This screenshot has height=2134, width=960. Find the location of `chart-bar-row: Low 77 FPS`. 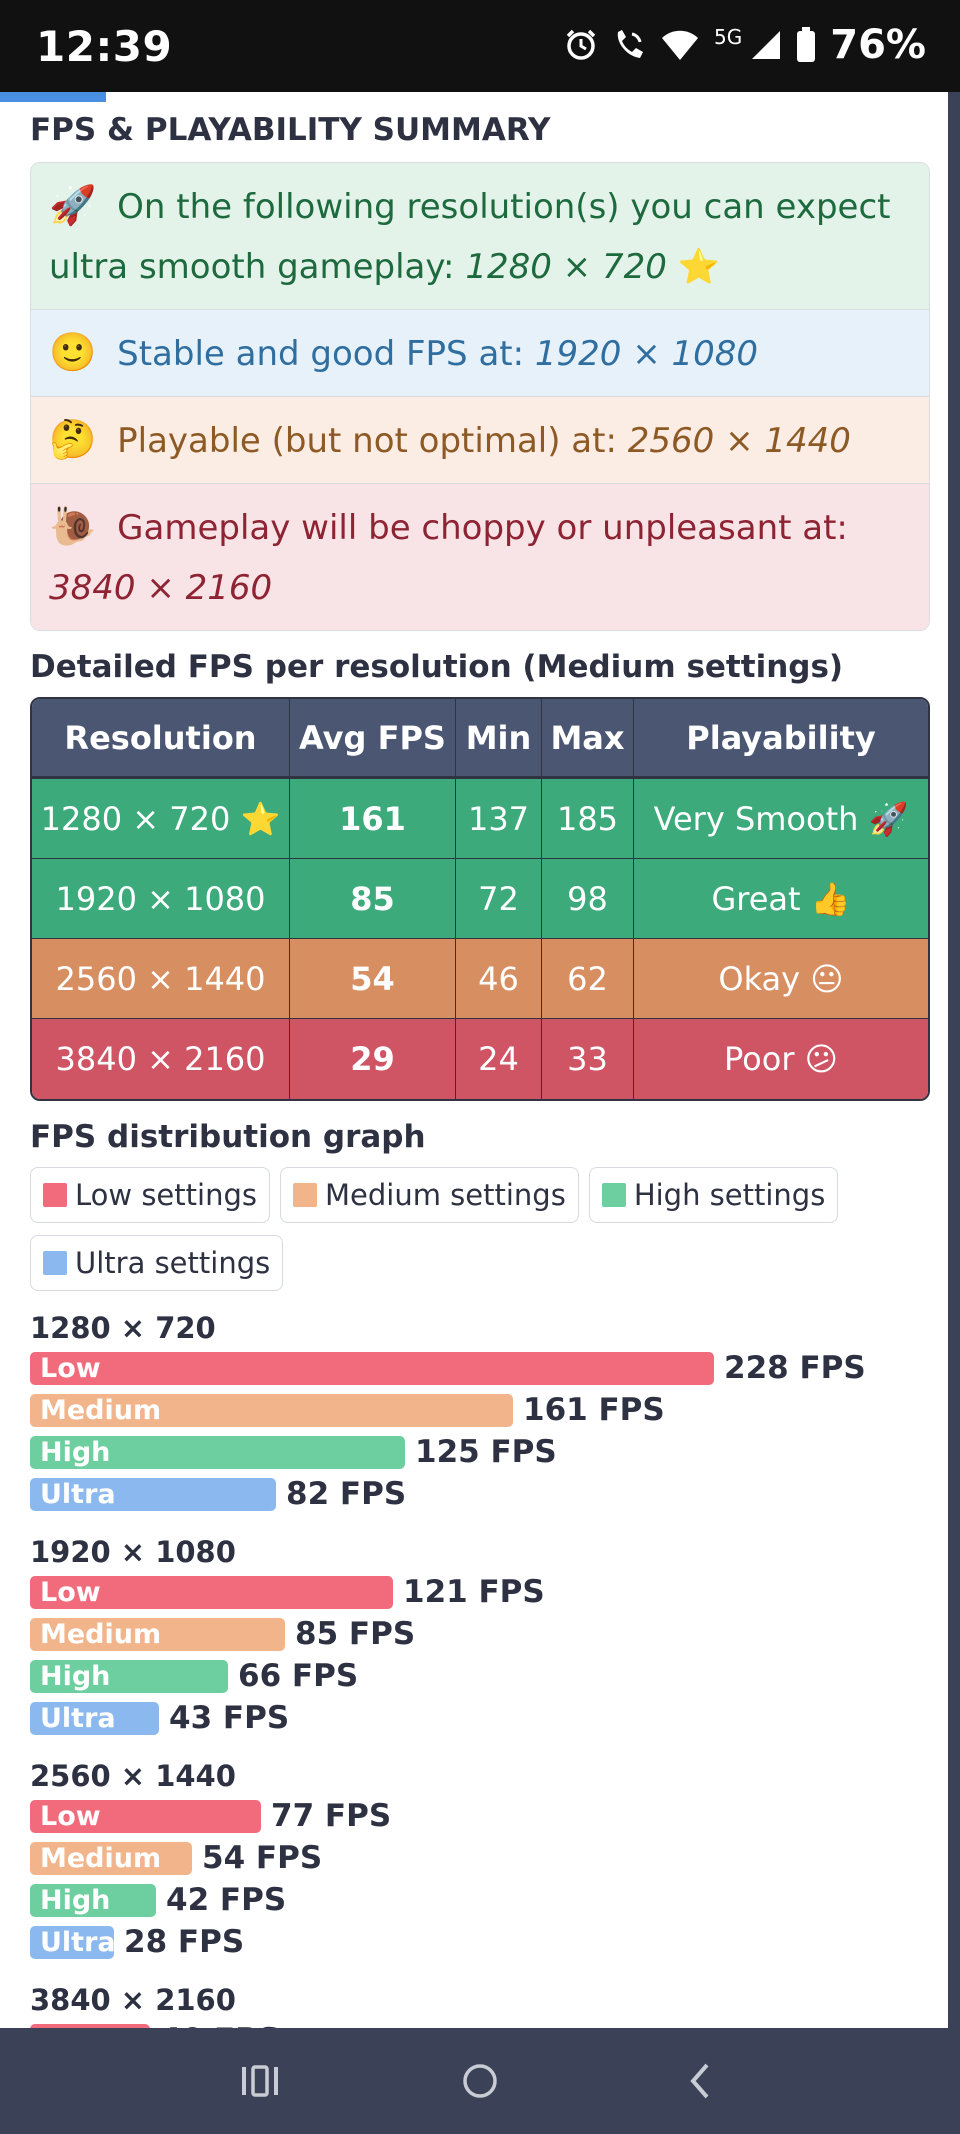

chart-bar-row: Low 77 FPS is located at coordinates (480, 1816).